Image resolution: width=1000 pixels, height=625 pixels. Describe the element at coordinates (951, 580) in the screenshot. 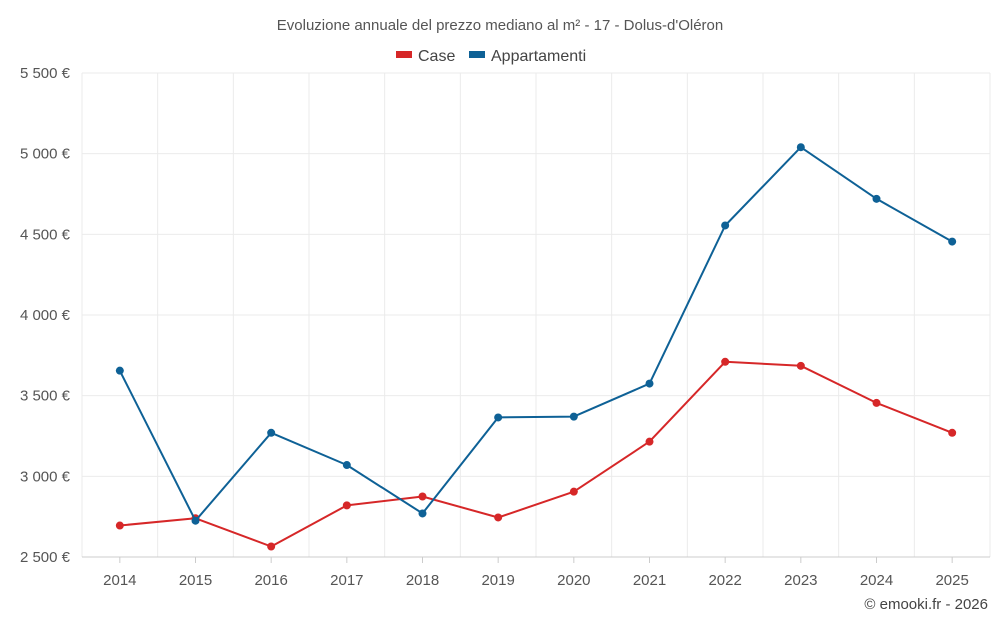

I see `x-tick-label: 2025` at that location.